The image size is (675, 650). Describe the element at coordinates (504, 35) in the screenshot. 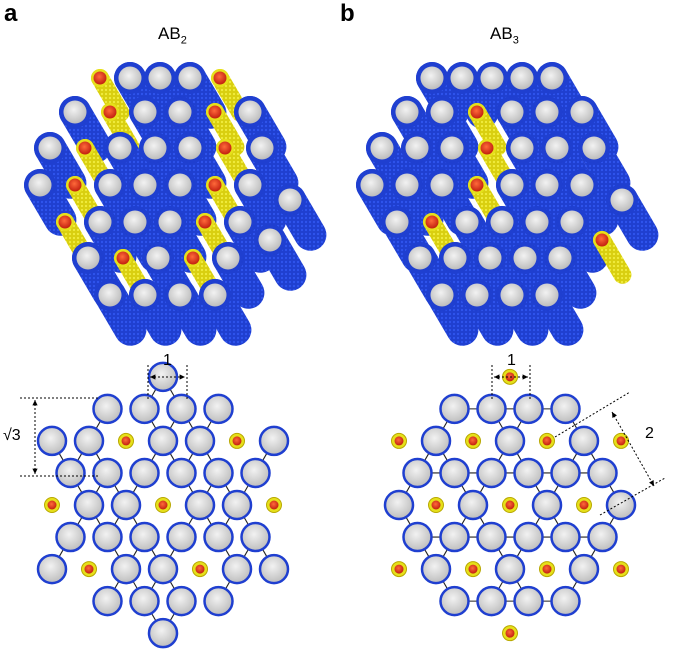

I see `panel-b-title: AB3` at that location.